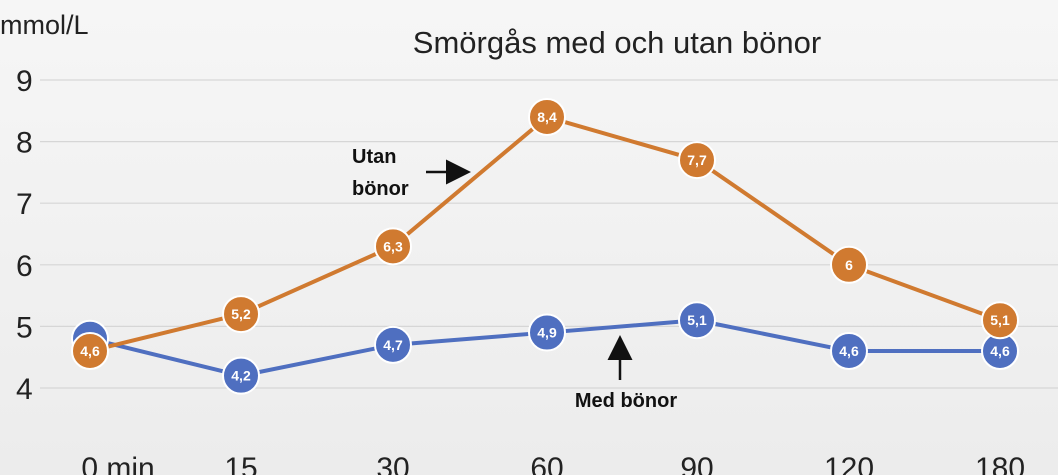 Image resolution: width=1058 pixels, height=475 pixels. I want to click on data-label: 7,7, so click(697, 160).